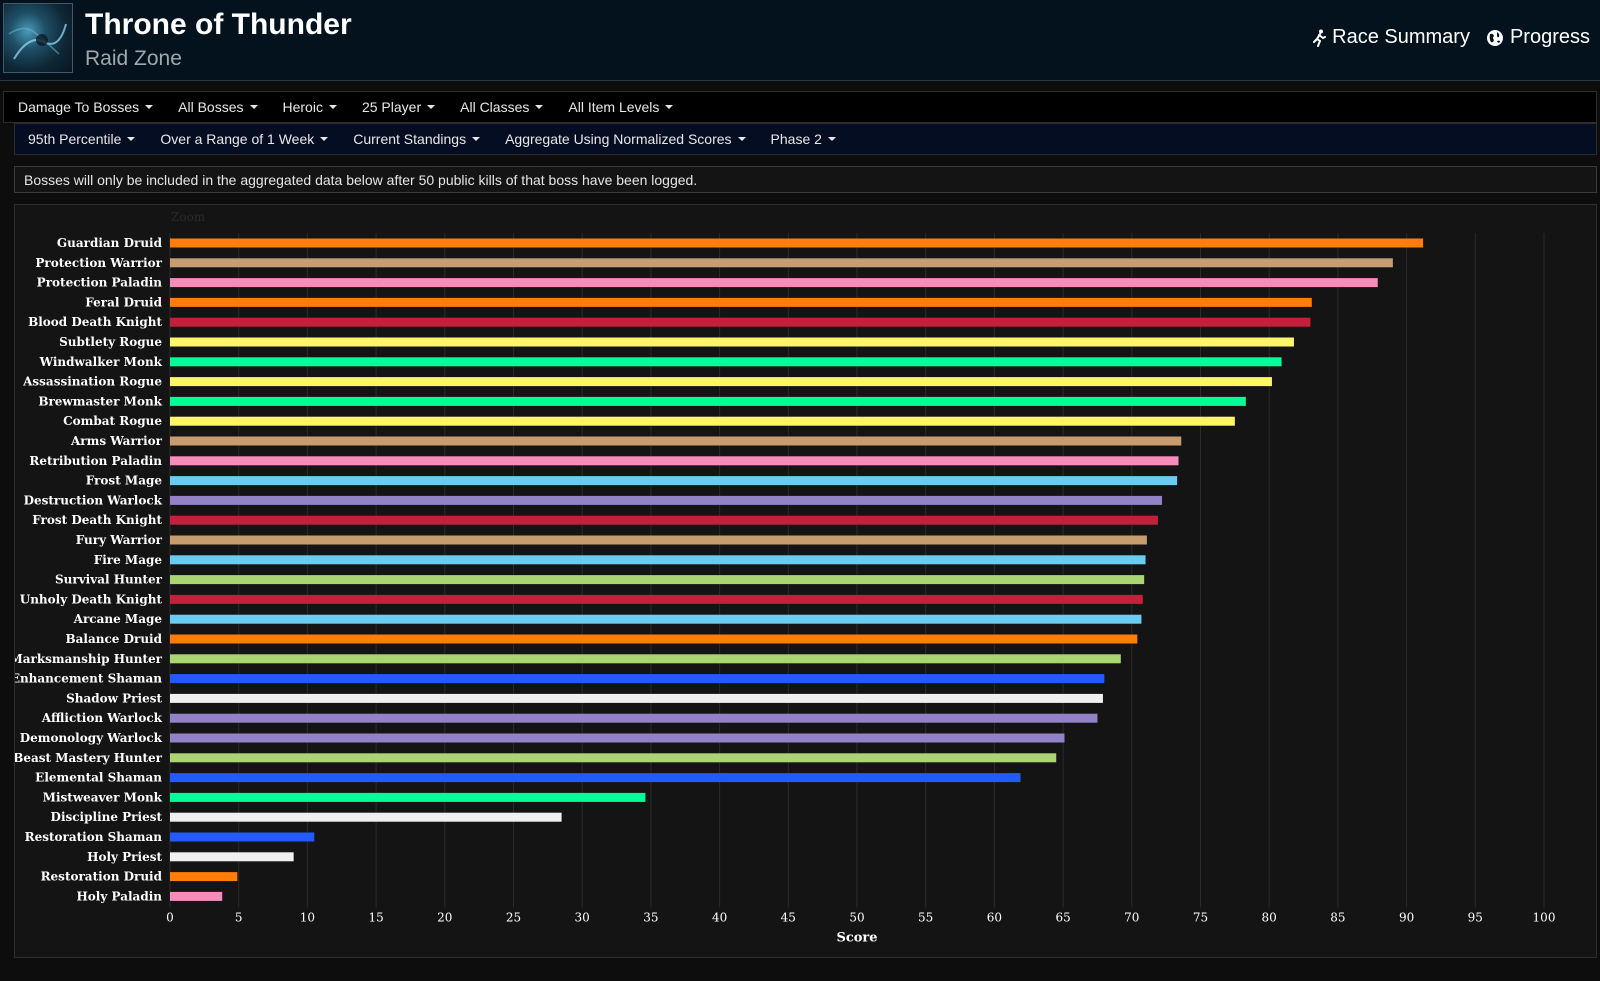 The height and width of the screenshot is (981, 1600). What do you see at coordinates (86, 107) in the screenshot?
I see `metric-dropdown: Damage To Bosses` at bounding box center [86, 107].